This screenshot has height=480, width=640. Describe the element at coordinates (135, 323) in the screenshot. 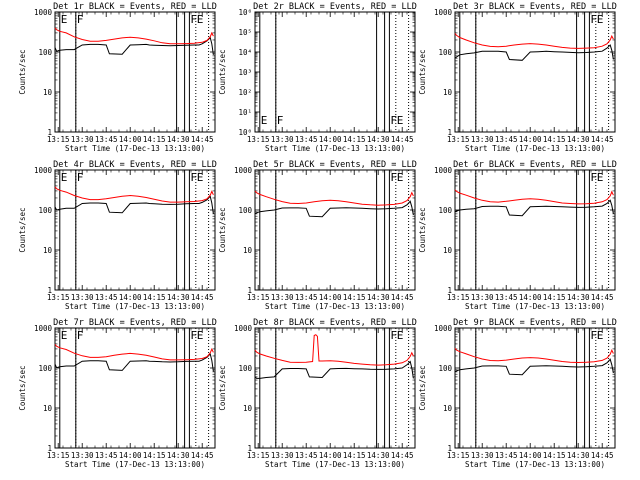

I see `panel-title: Det 7r BLACK = Events, RED = LLD` at that location.